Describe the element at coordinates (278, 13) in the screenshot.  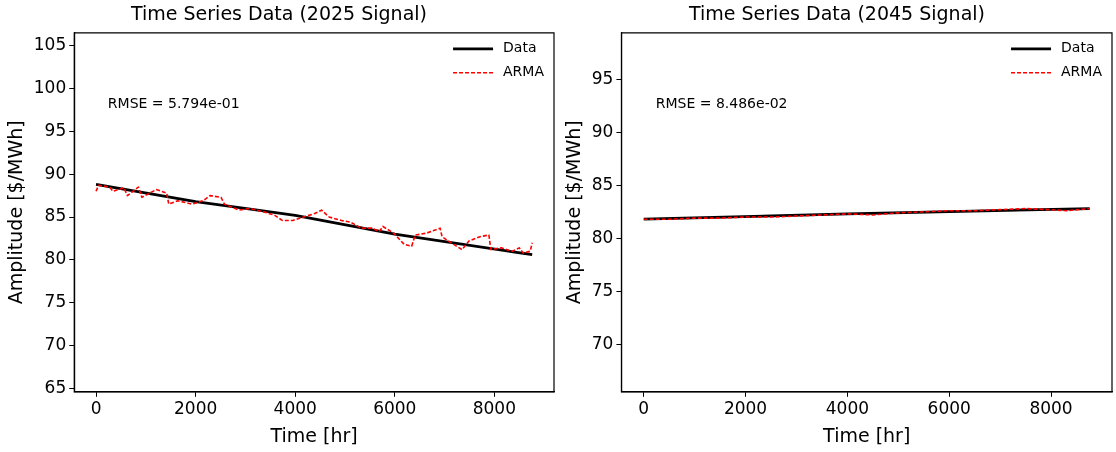
I see `chart-title: Time Series Data (2025 Signal)` at that location.